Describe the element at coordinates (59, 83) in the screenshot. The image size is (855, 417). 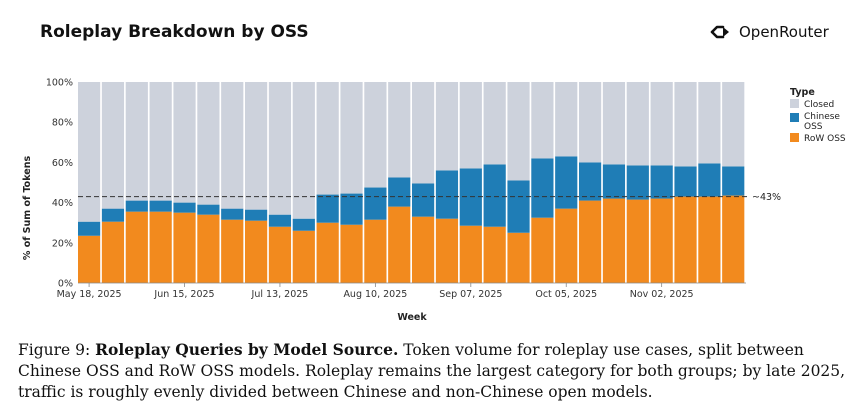
I see `y-tick-label: 100%` at that location.